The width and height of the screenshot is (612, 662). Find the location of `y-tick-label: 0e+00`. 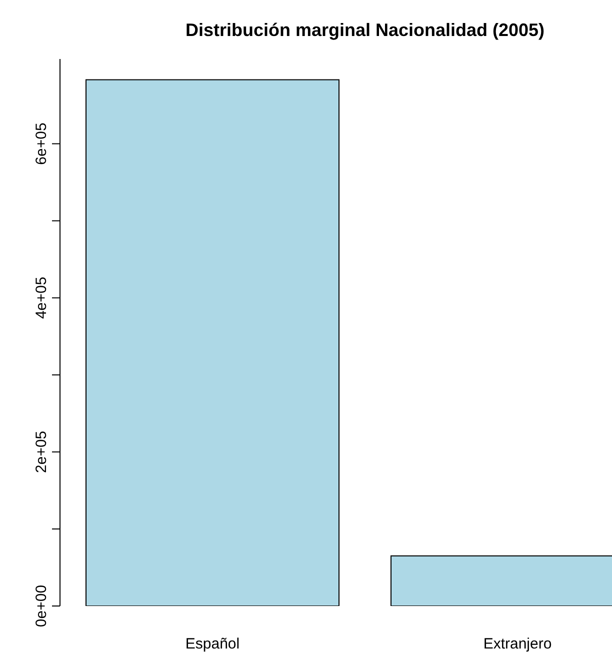

y-tick-label: 0e+00 is located at coordinates (41, 606).